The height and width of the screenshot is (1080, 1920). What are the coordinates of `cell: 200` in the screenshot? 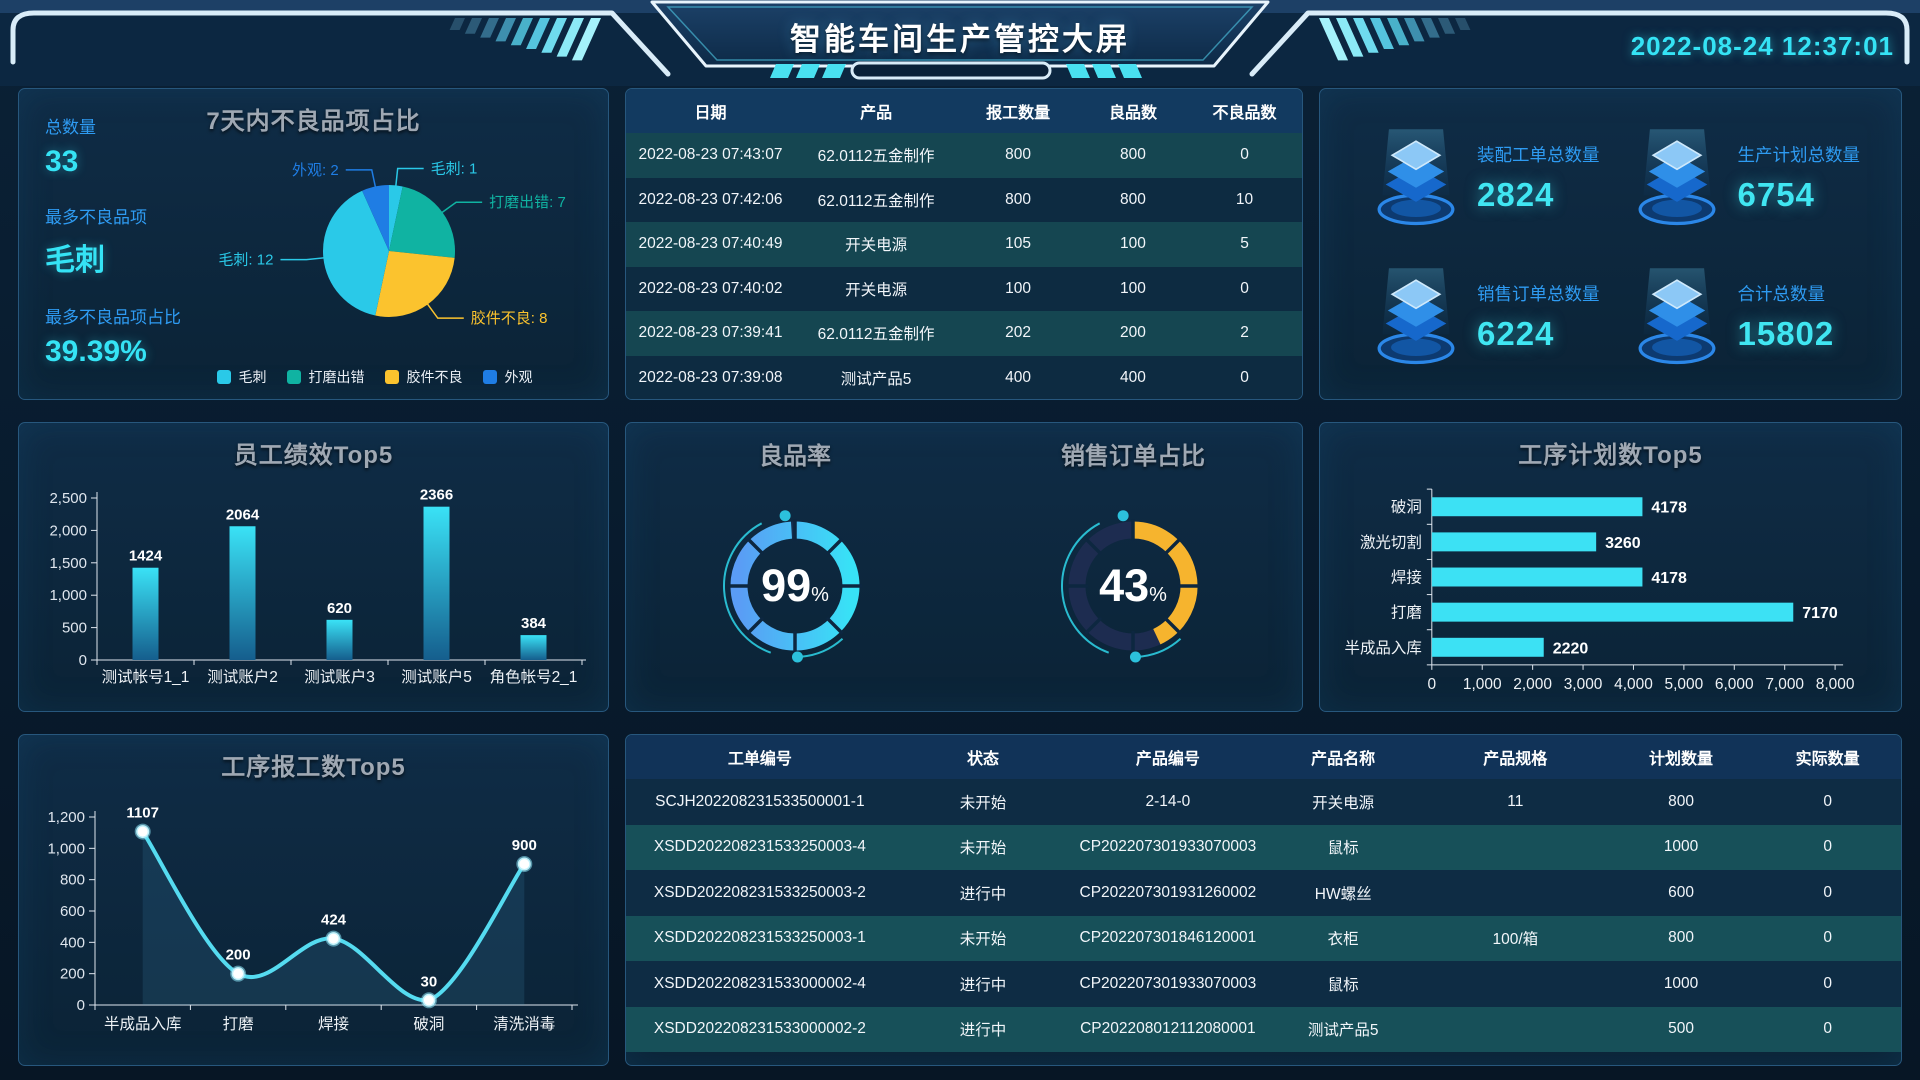 It's located at (1133, 333).